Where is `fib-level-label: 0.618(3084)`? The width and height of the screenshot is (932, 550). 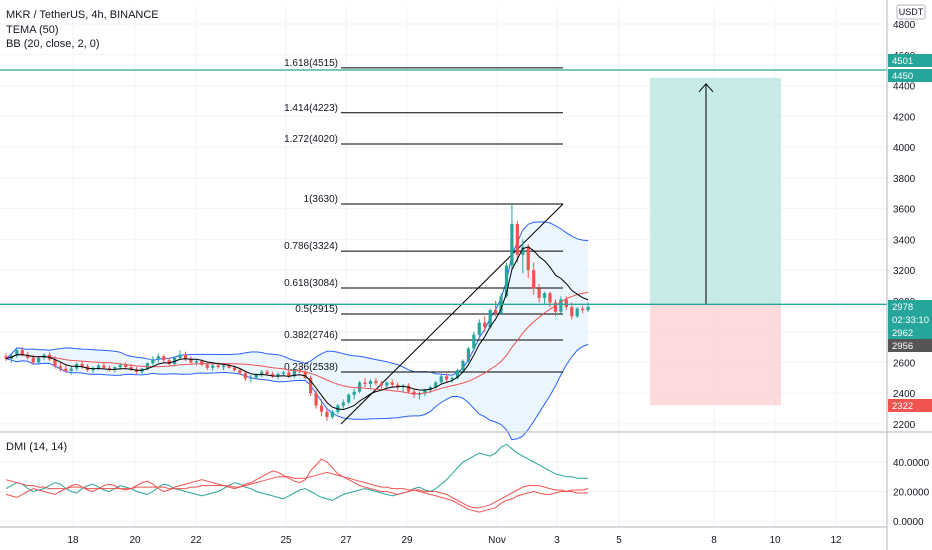 fib-level-label: 0.618(3084) is located at coordinates (311, 283).